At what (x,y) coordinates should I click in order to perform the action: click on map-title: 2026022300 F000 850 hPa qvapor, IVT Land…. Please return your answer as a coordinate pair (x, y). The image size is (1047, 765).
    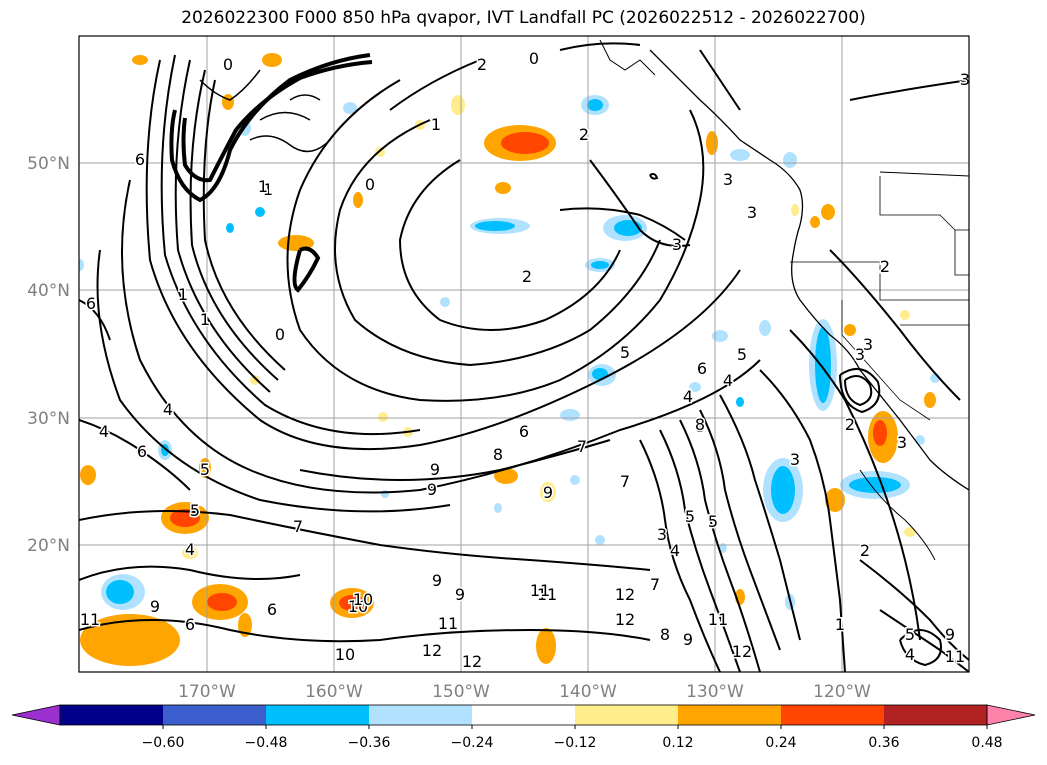
    Looking at the image, I should click on (523, 18).